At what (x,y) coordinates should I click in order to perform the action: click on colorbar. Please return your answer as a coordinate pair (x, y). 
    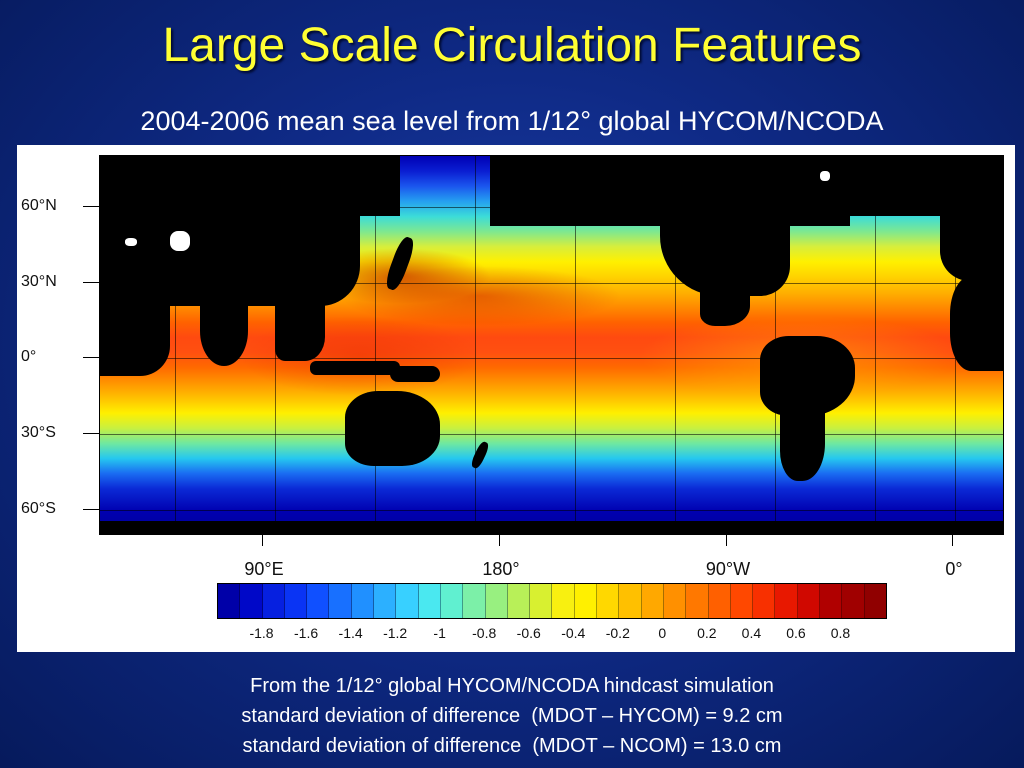
    Looking at the image, I should click on (552, 601).